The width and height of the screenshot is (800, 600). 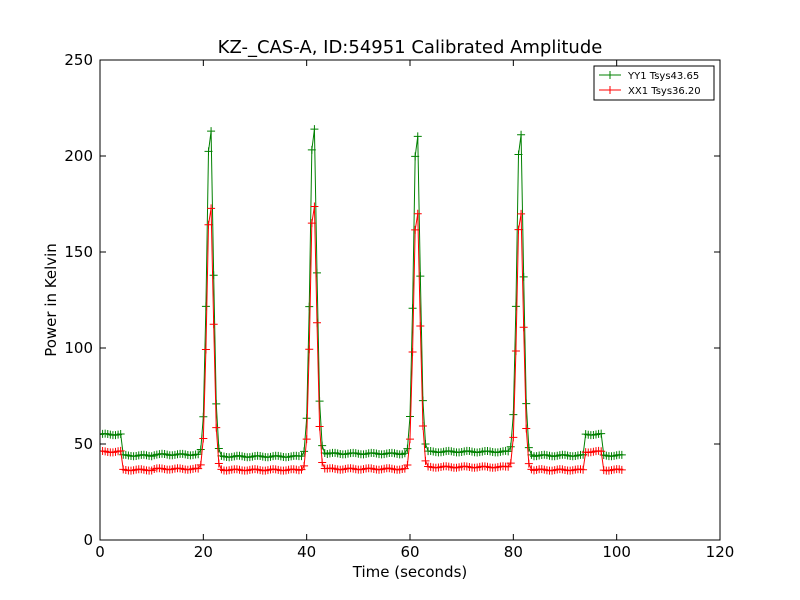 I want to click on x-tick-label-3: 60, so click(x=409, y=552).